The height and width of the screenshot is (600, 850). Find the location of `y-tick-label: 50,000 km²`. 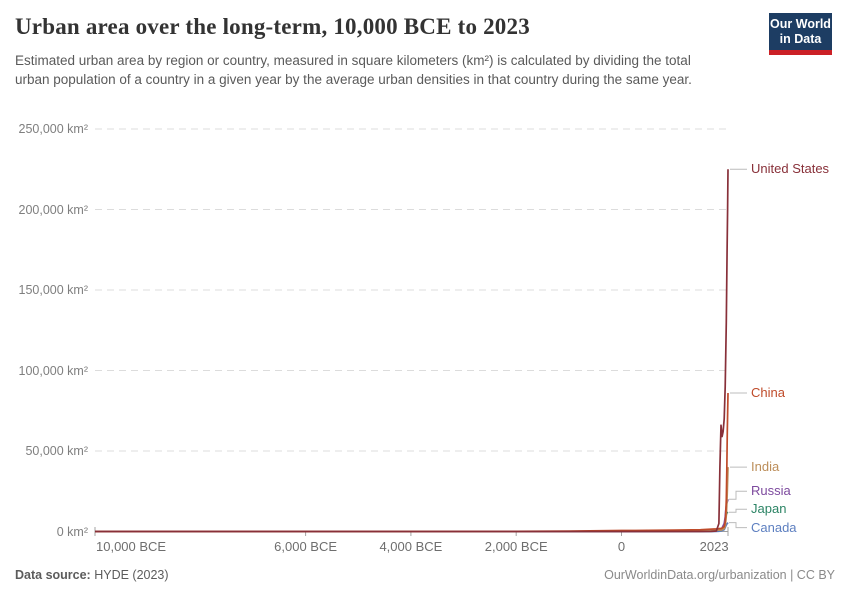

y-tick-label: 50,000 km² is located at coordinates (56, 451).